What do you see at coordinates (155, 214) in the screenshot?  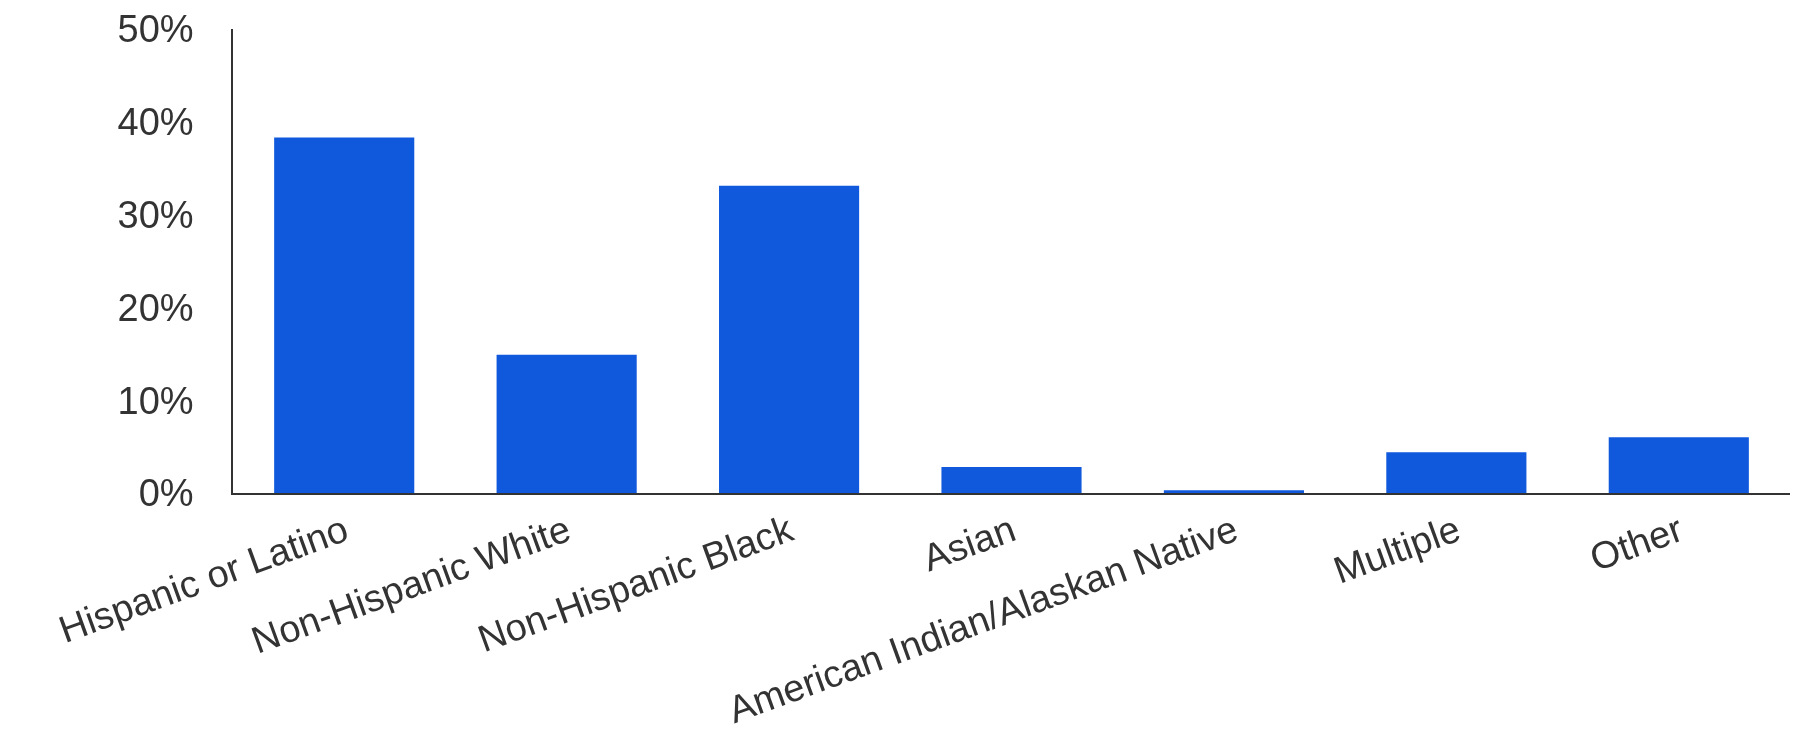 I see `y-tick-label: 30%` at bounding box center [155, 214].